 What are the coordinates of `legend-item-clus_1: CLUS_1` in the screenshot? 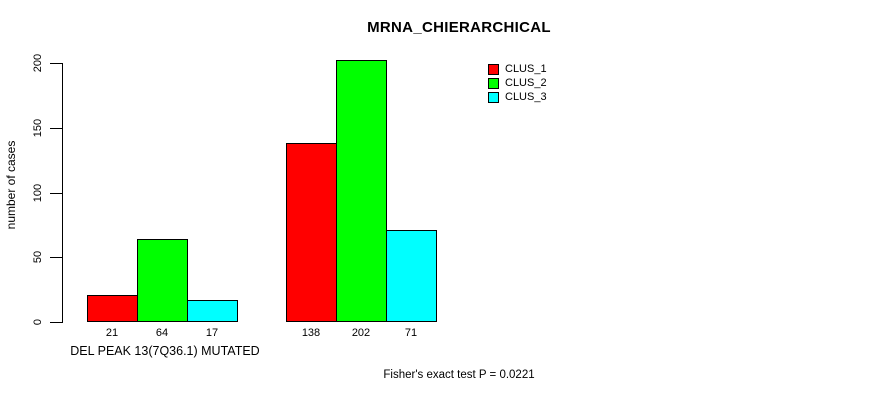 It's located at (517, 69).